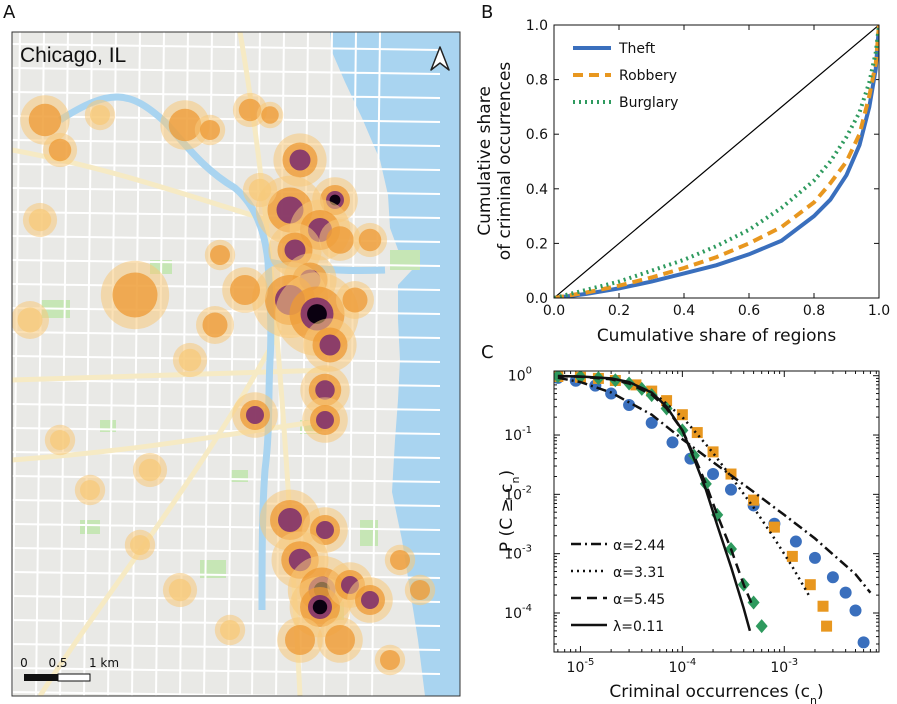 The width and height of the screenshot is (897, 704). What do you see at coordinates (57, 663) in the screenshot?
I see `scale-tick-half: 0.5` at bounding box center [57, 663].